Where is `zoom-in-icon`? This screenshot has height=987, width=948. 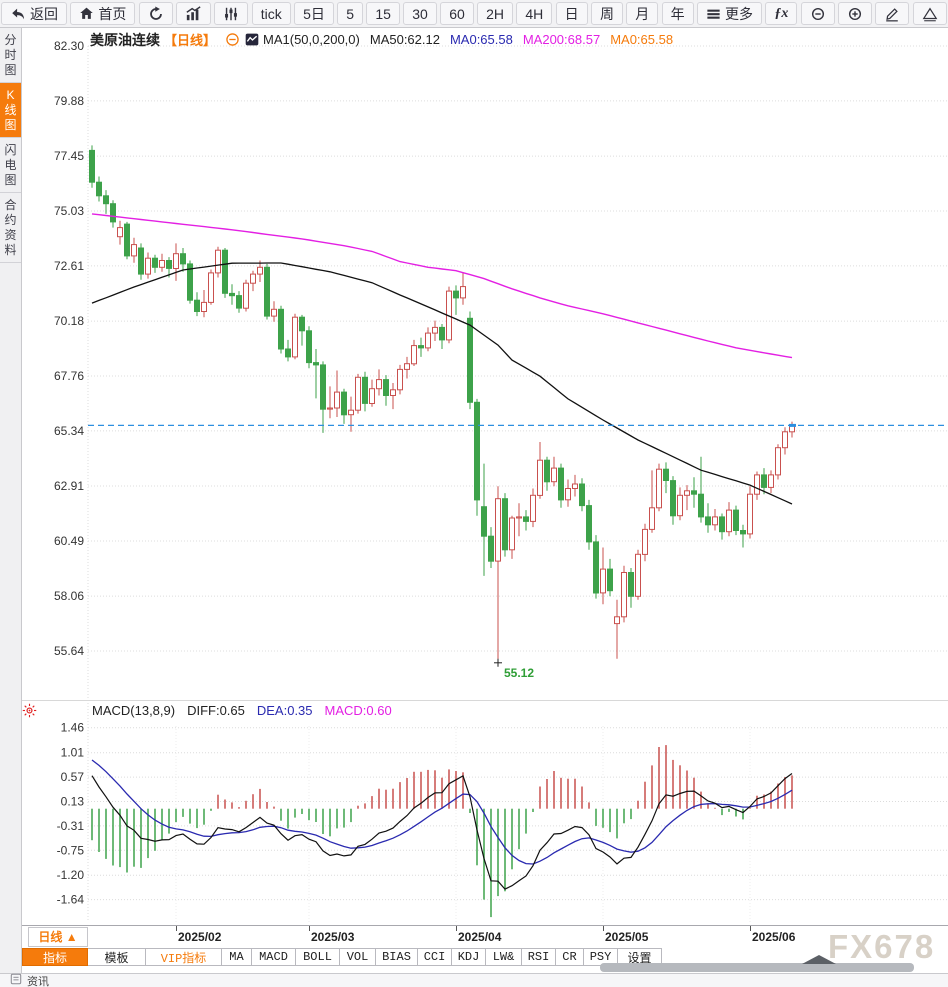
zoom-in-icon is located at coordinates (855, 14).